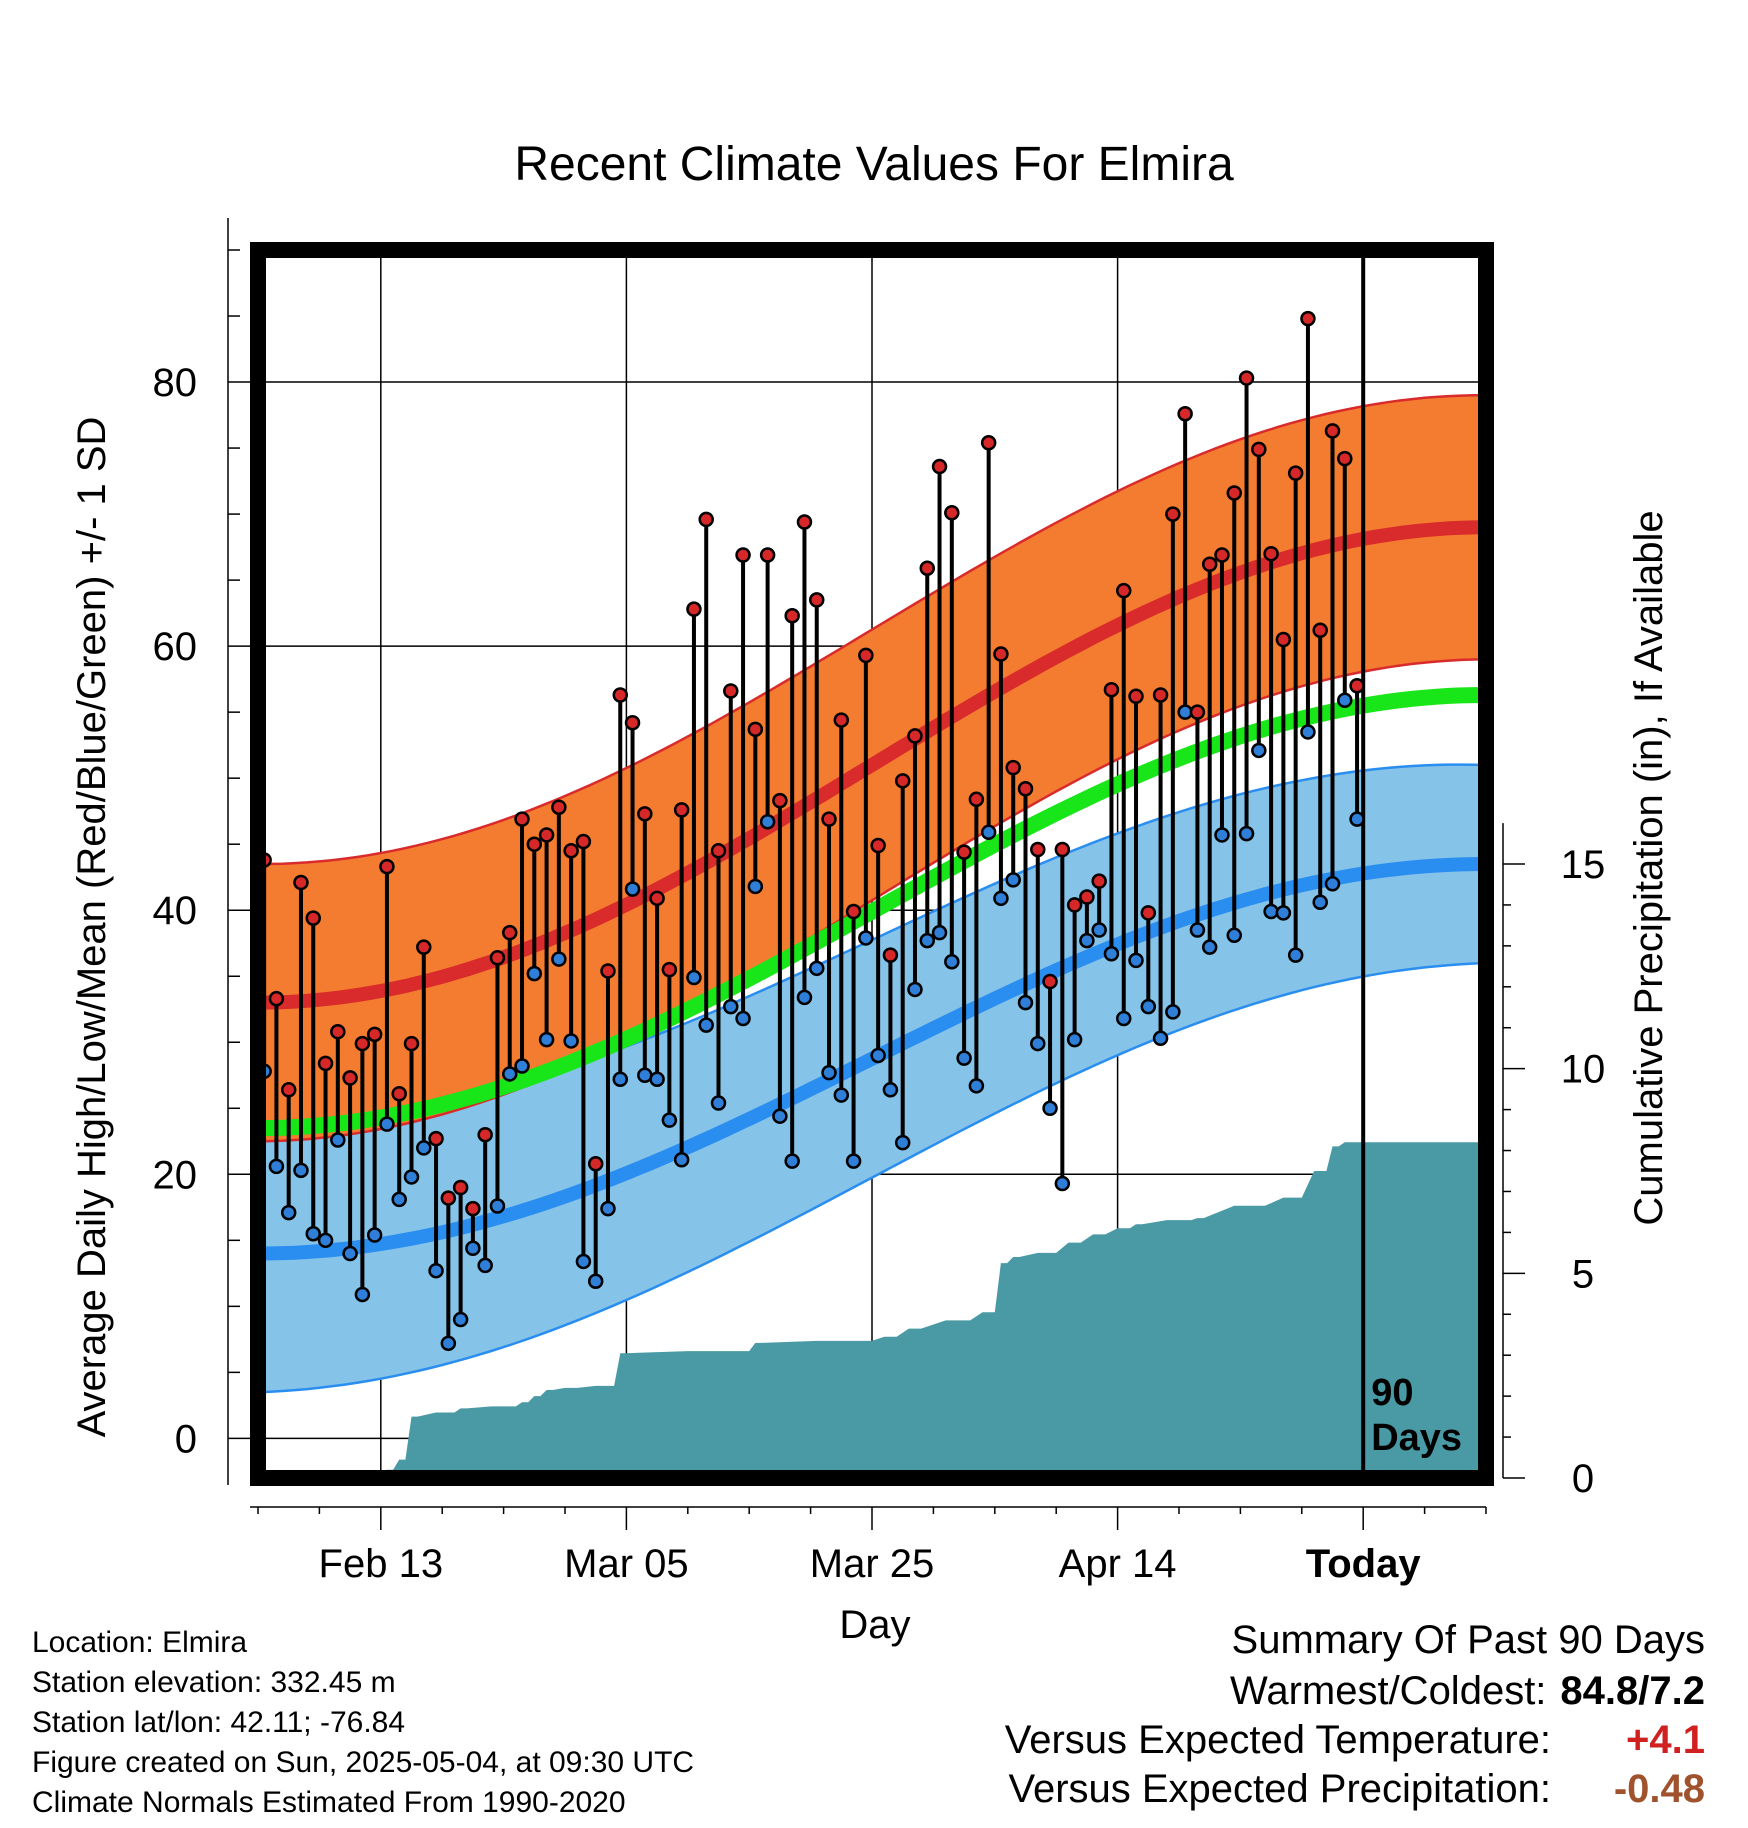 Image resolution: width=1748 pixels, height=1828 pixels. I want to click on chart-title: Recent Climate Values For Elmira, so click(874, 164).